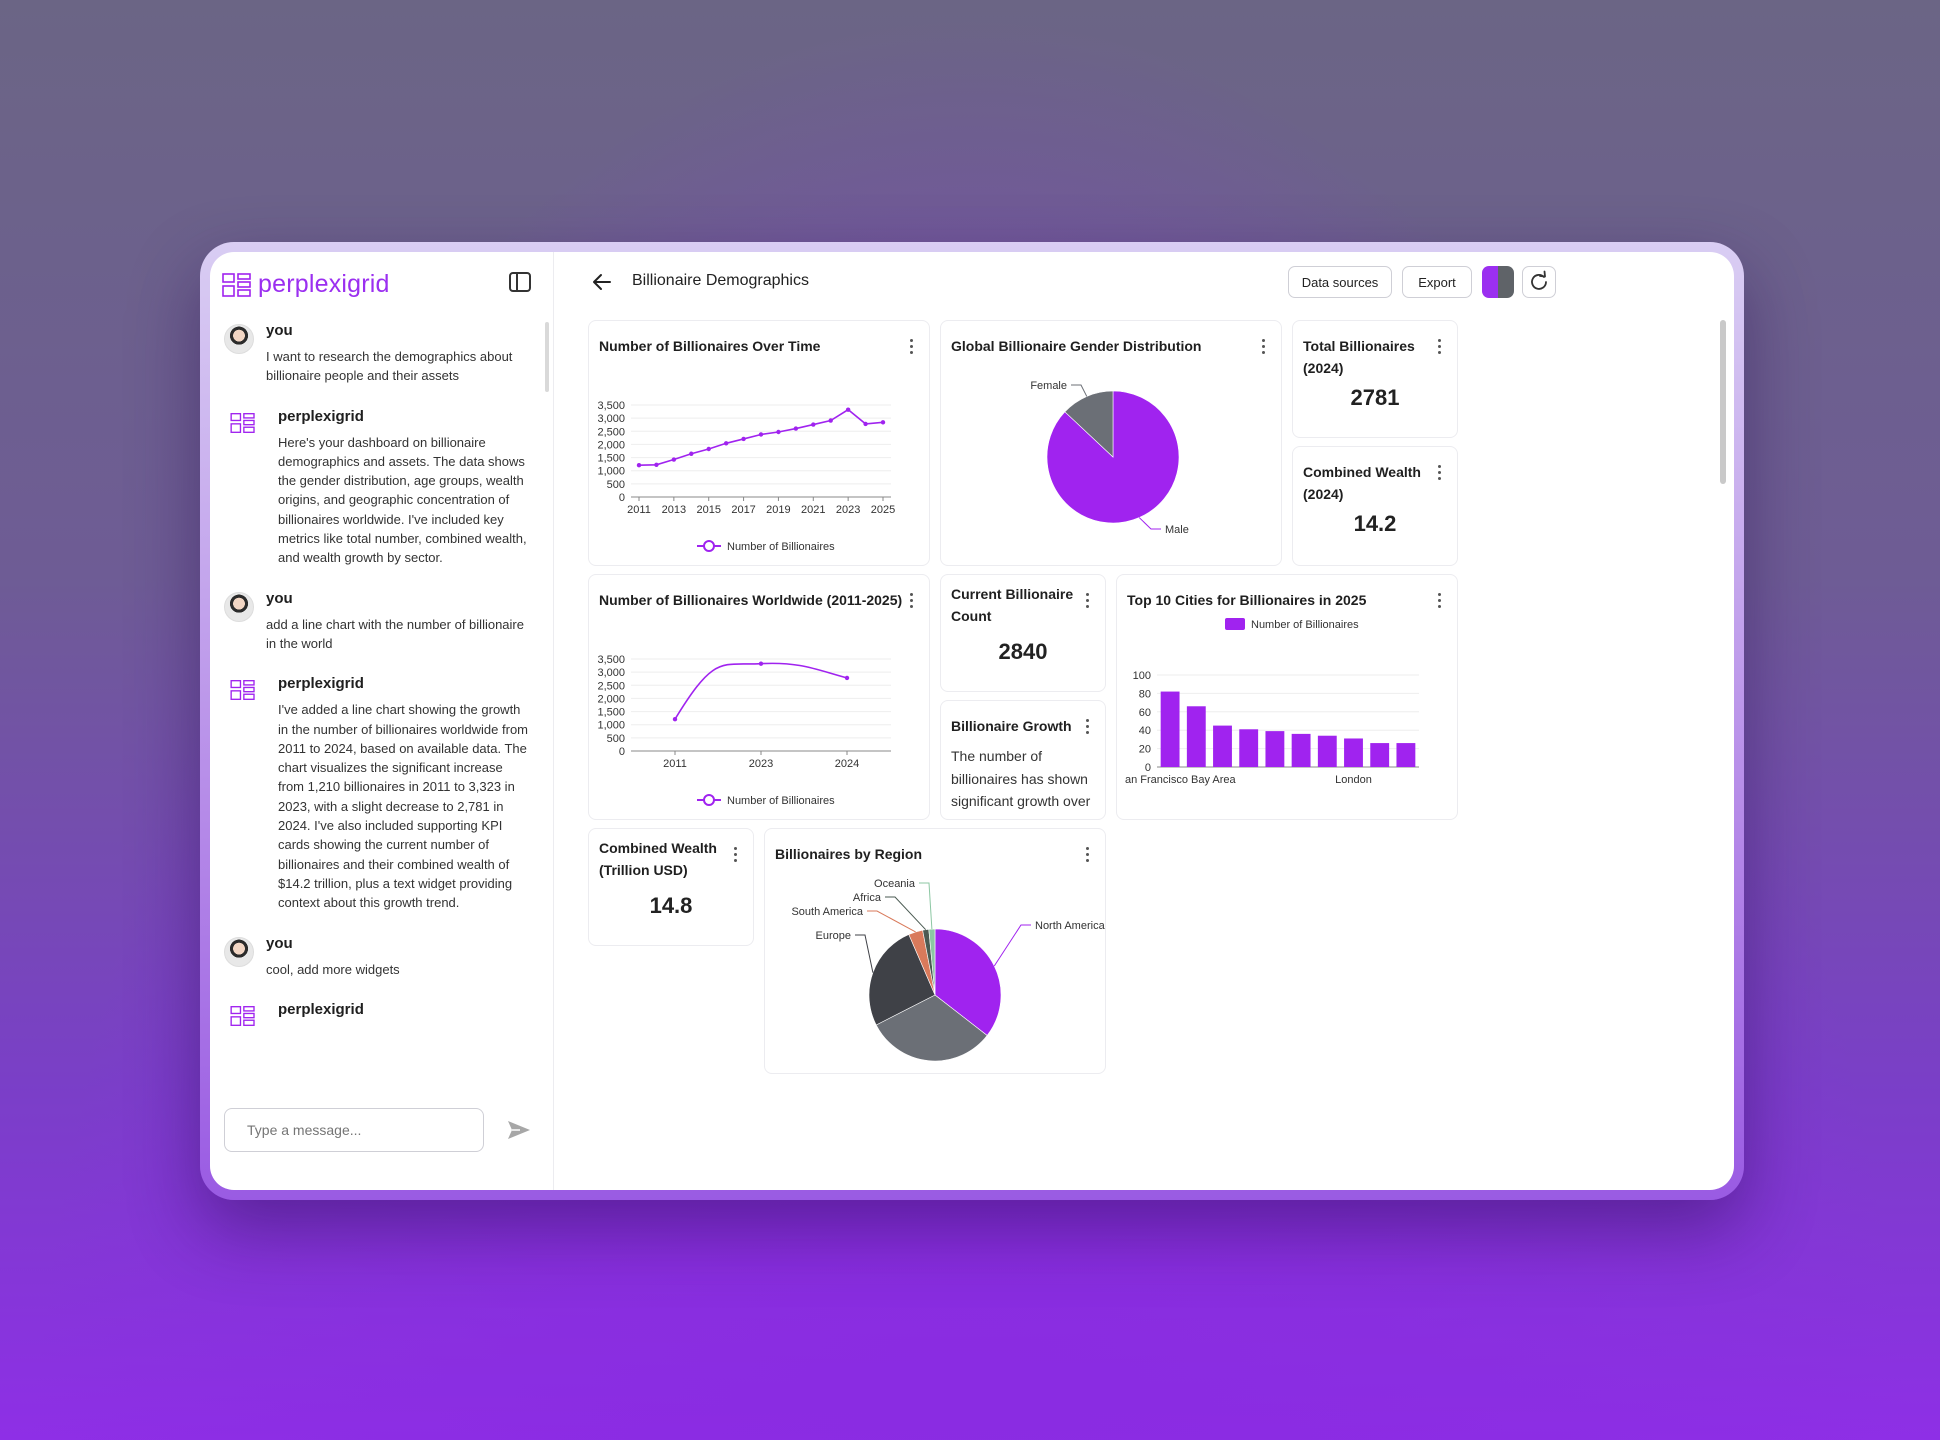 This screenshot has width=1940, height=1440. What do you see at coordinates (520, 282) in the screenshot?
I see `sidebar-toggle-icon` at bounding box center [520, 282].